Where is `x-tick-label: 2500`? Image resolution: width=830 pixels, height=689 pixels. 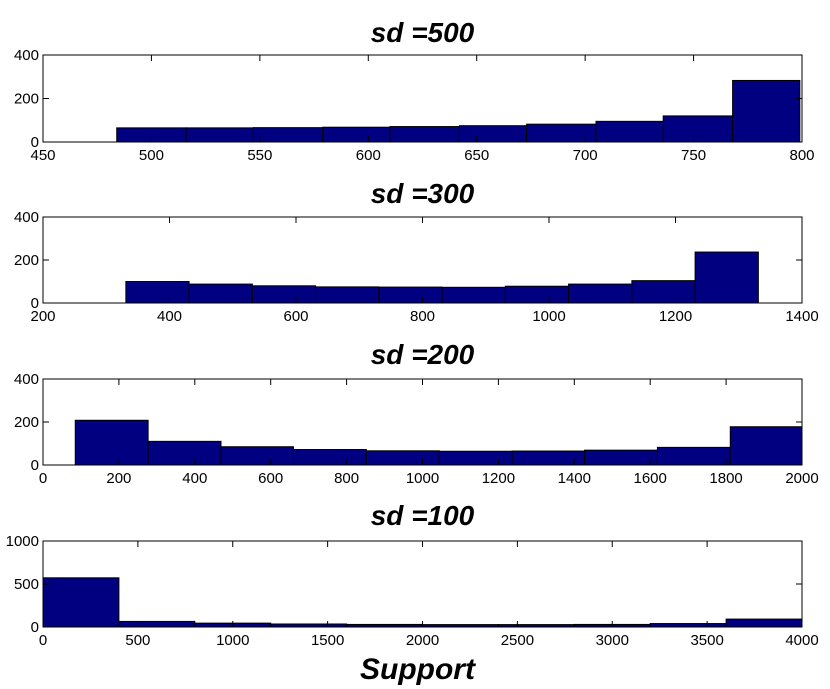
x-tick-label: 2500 is located at coordinates (517, 640).